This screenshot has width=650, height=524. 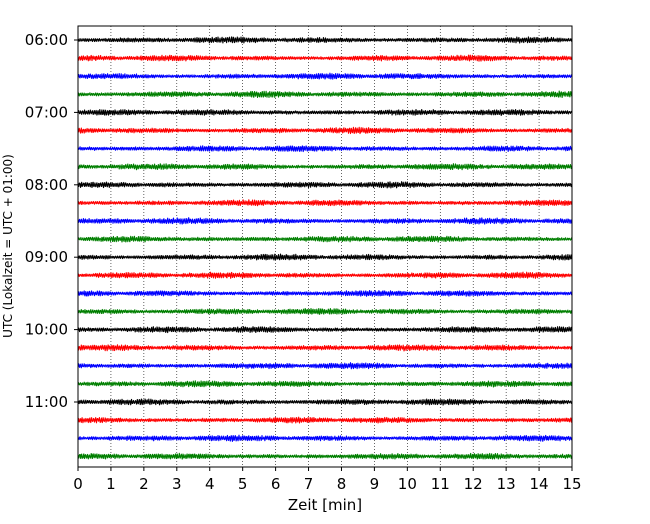 What do you see at coordinates (327, 480) in the screenshot?
I see `x-axis-ticks: 0 1 2 3 4 5 6 7 8 9 10 11 12 13 14 15` at bounding box center [327, 480].